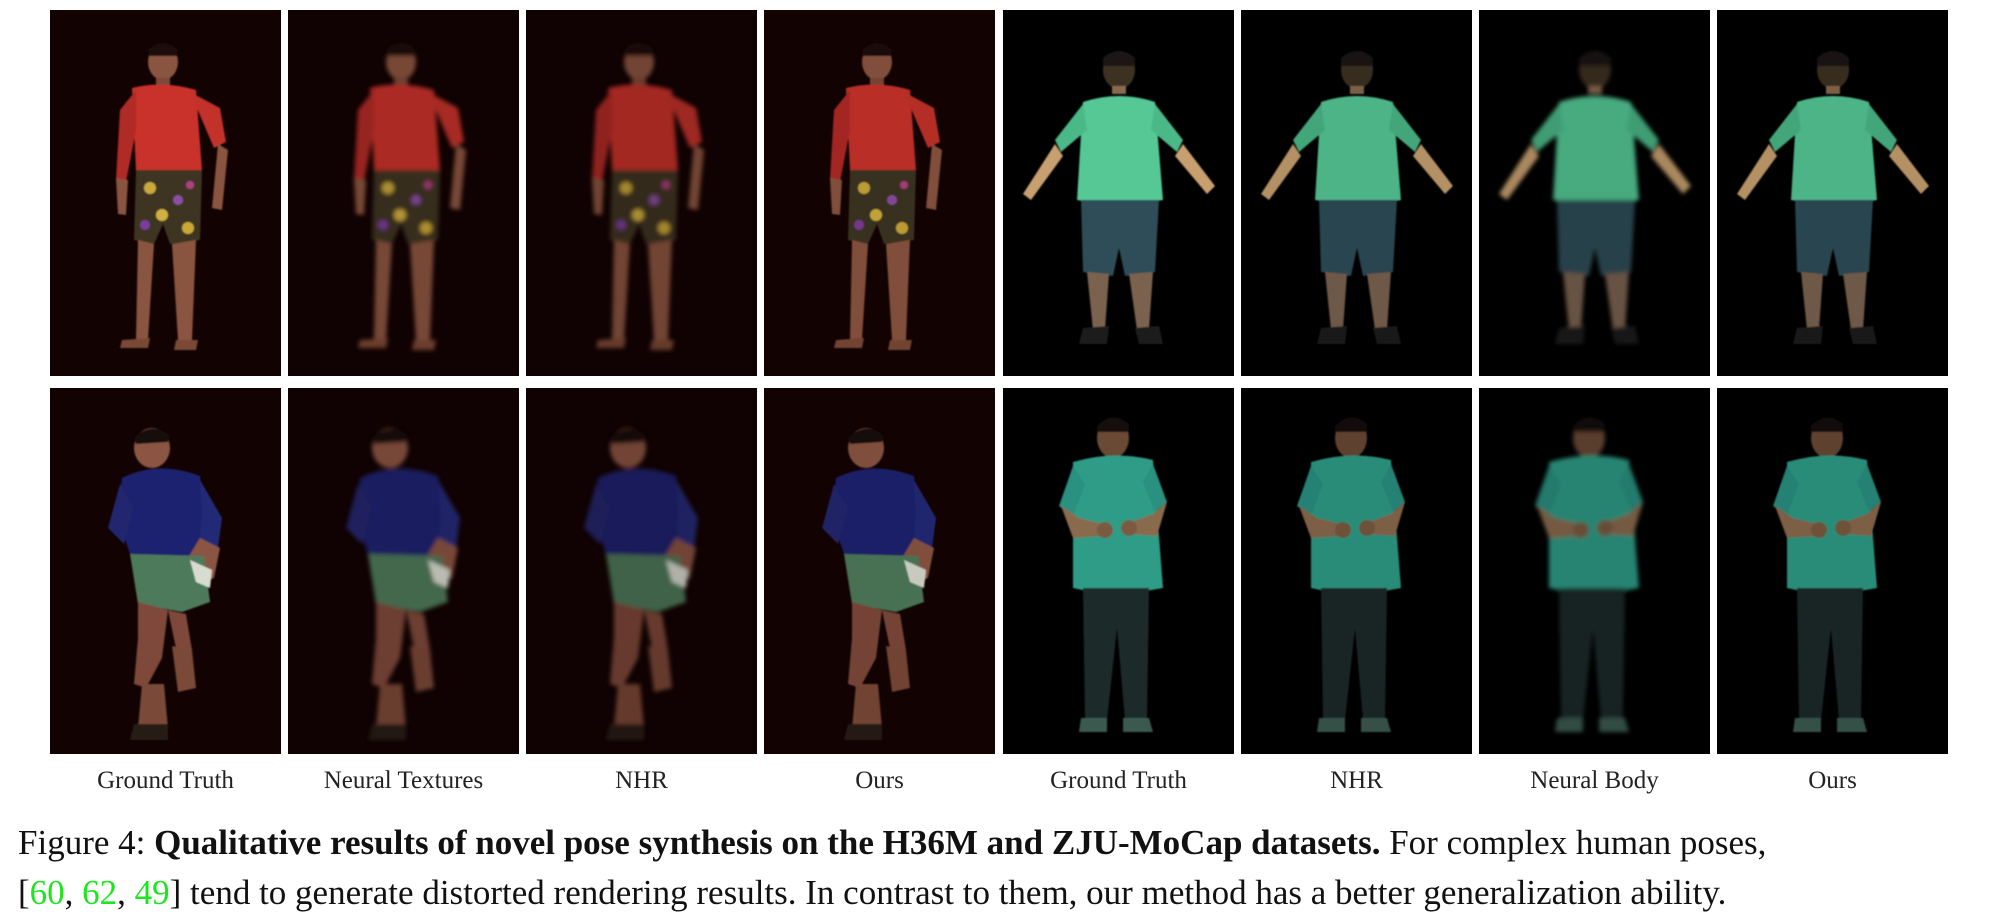 This screenshot has height=922, width=1994. Describe the element at coordinates (24, 892) in the screenshot. I see `caption-bracket: [` at that location.